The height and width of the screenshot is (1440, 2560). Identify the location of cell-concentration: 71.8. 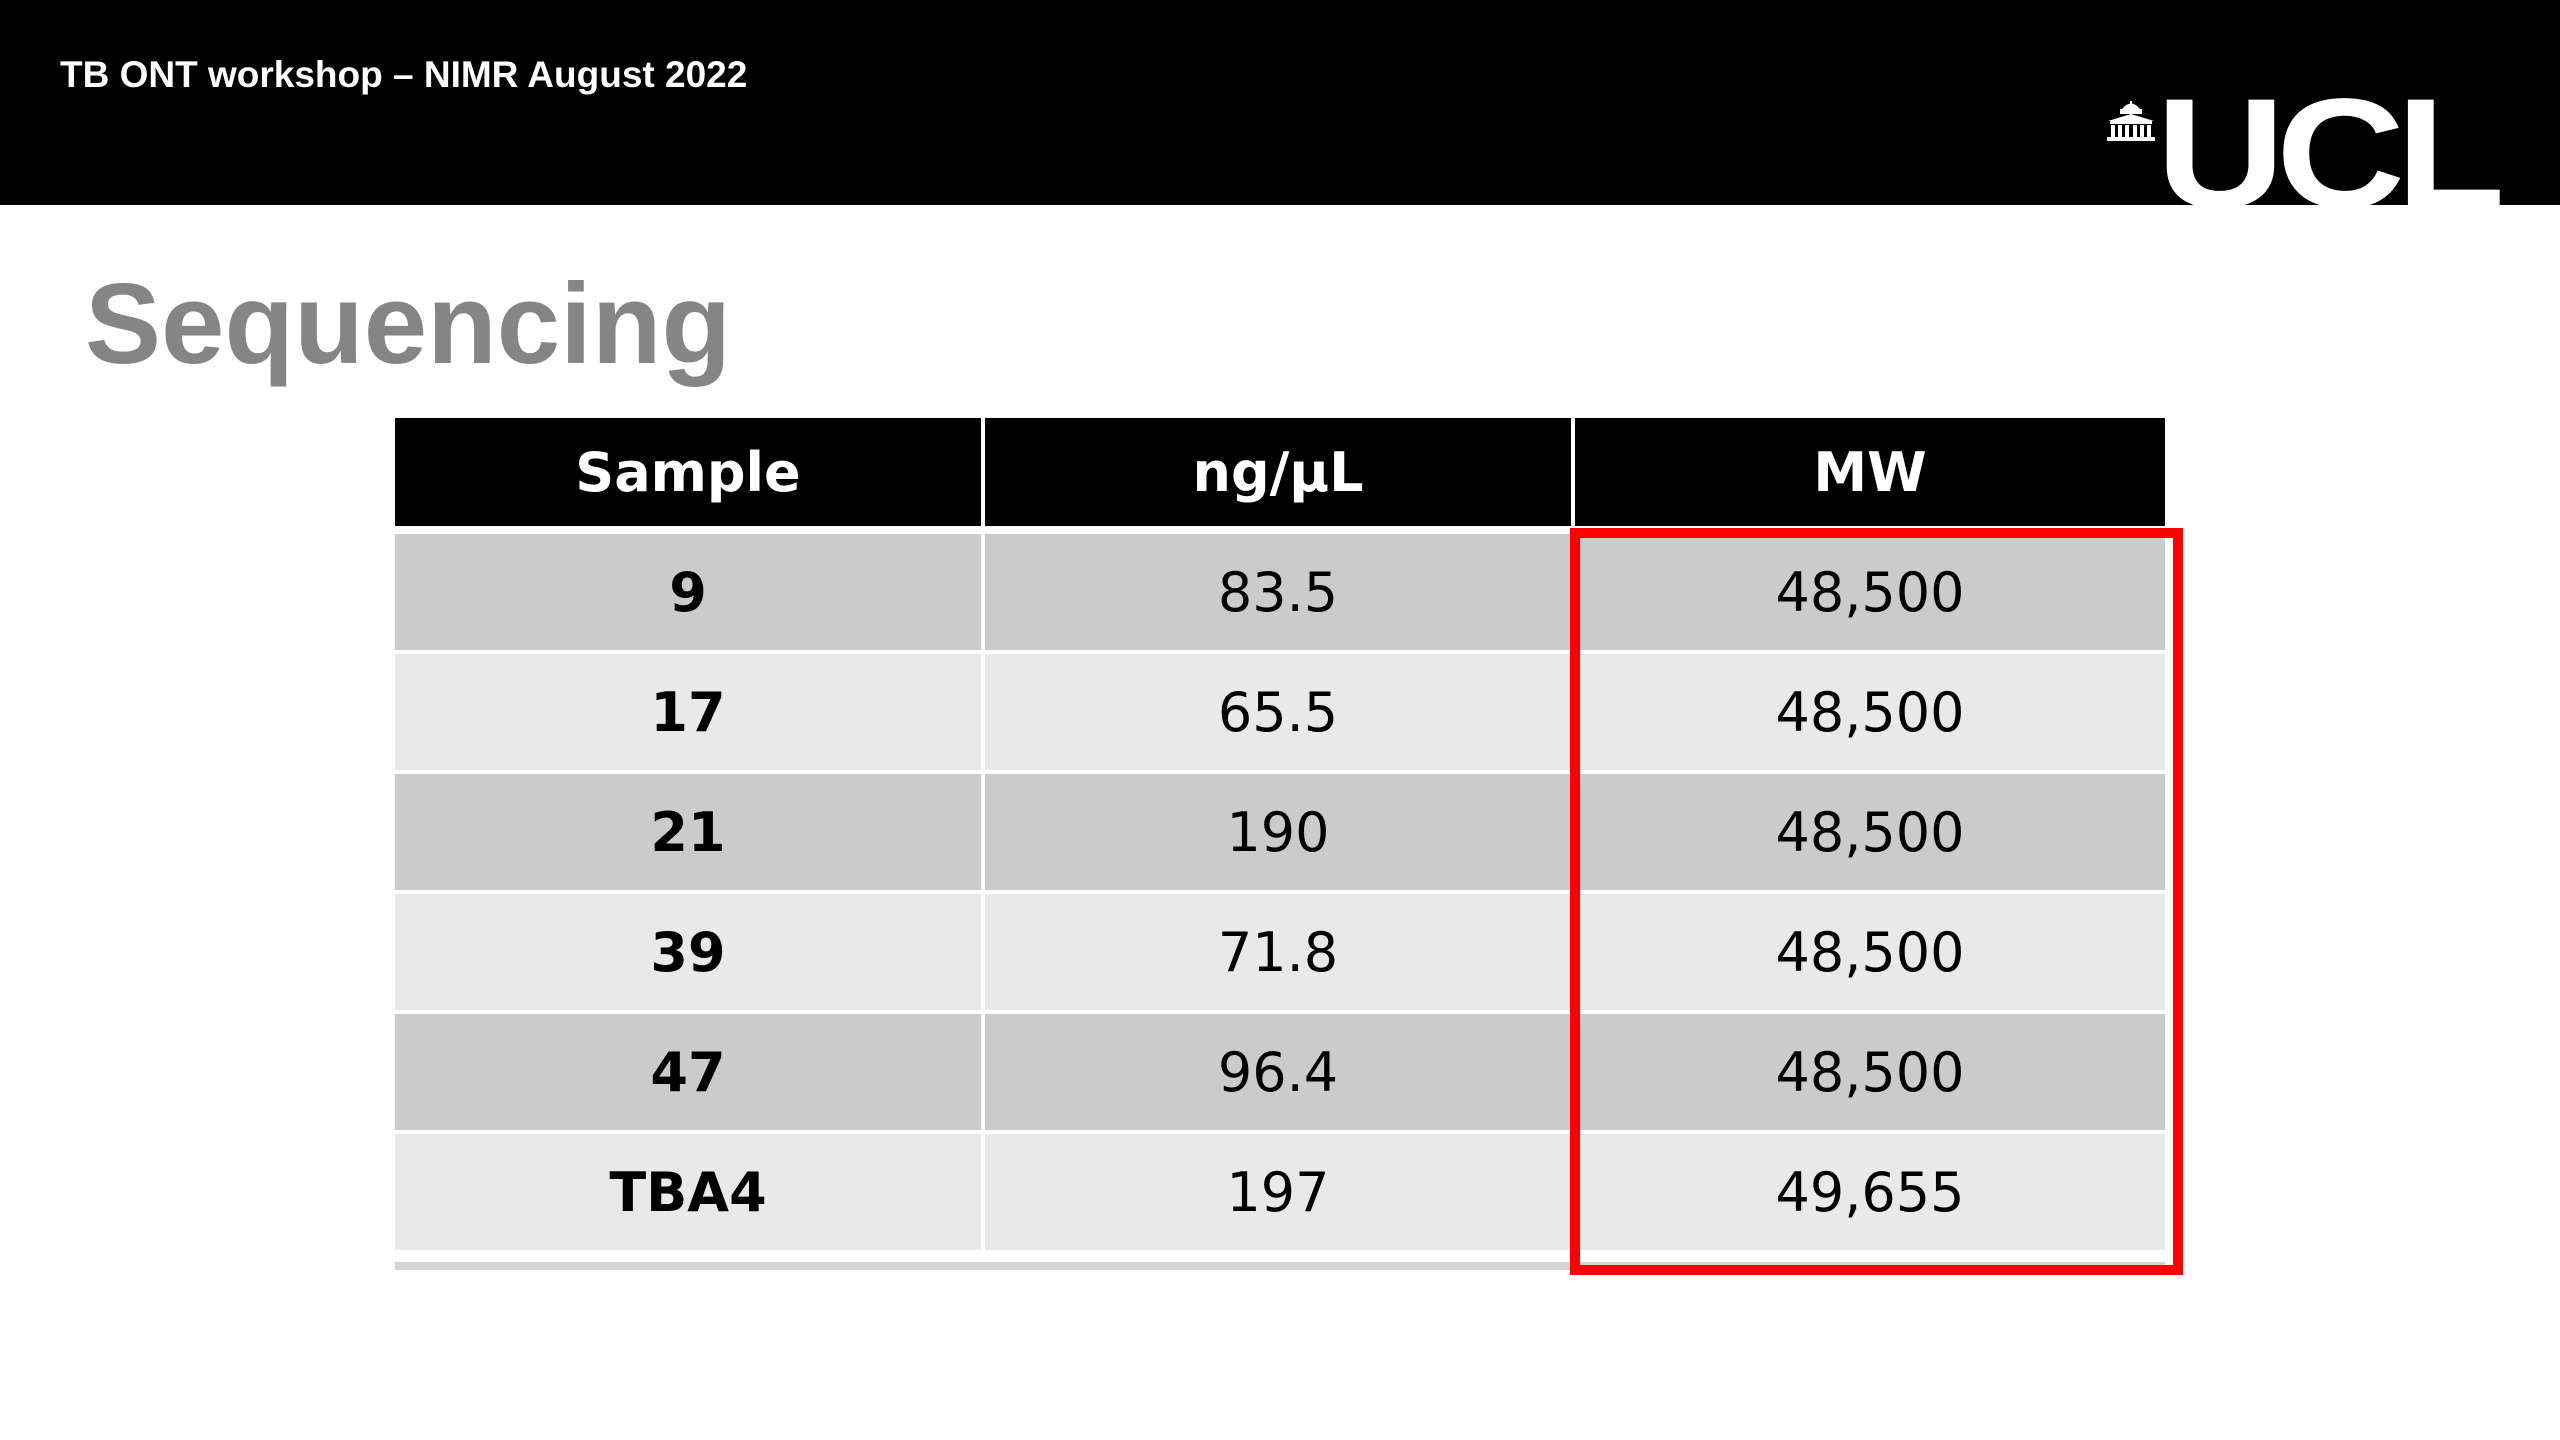
(1280, 954).